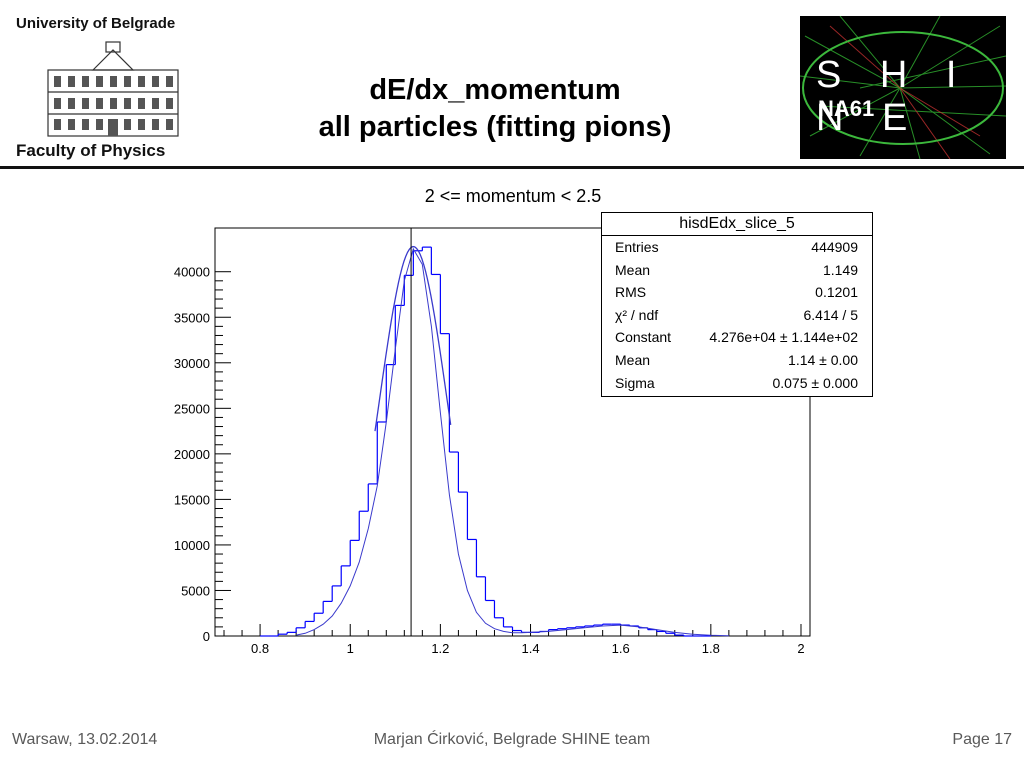 The width and height of the screenshot is (1024, 768). What do you see at coordinates (893, 96) in the screenshot?
I see `shine-logo-text: S H I N E` at bounding box center [893, 96].